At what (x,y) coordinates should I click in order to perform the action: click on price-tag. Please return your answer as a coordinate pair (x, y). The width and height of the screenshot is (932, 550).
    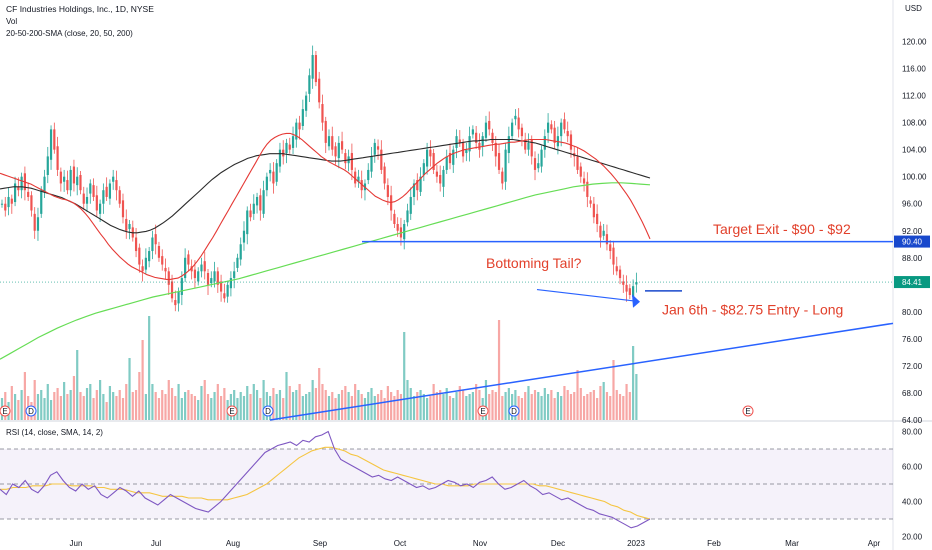
    Looking at the image, I should click on (912, 241).